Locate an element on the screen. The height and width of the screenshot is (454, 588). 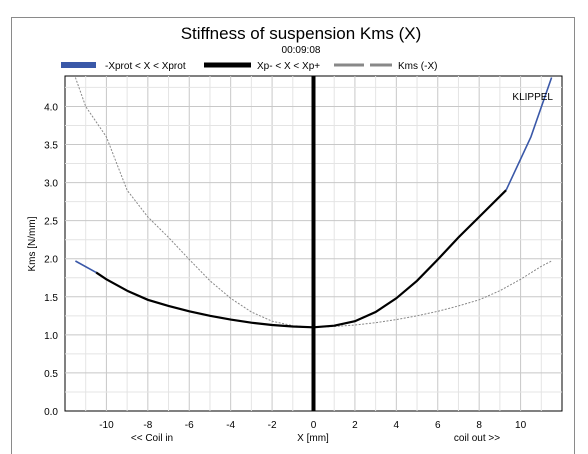
legend-label: -Xprot < X < Xprot is located at coordinates (145, 66).